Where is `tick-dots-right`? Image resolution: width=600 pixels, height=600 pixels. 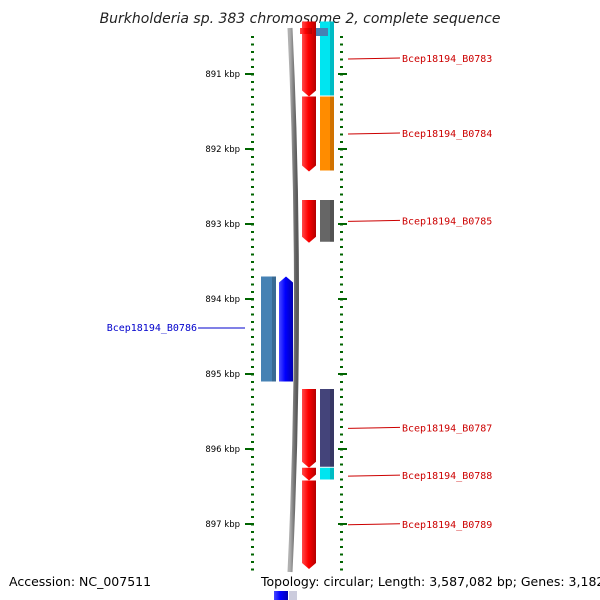 tick-dots-right is located at coordinates (341, 303).